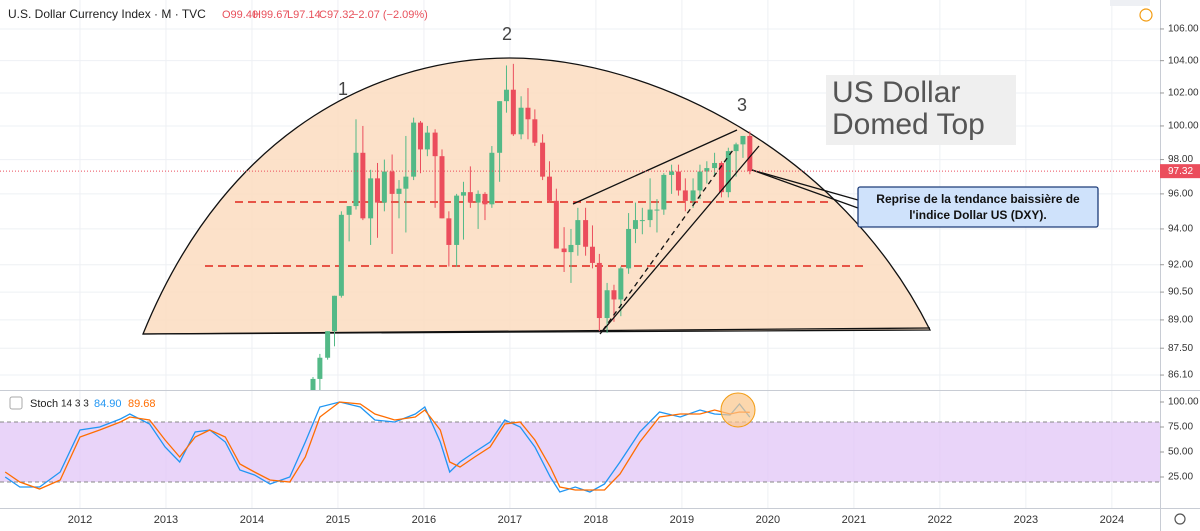  I want to click on neckline, so click(536, 331).